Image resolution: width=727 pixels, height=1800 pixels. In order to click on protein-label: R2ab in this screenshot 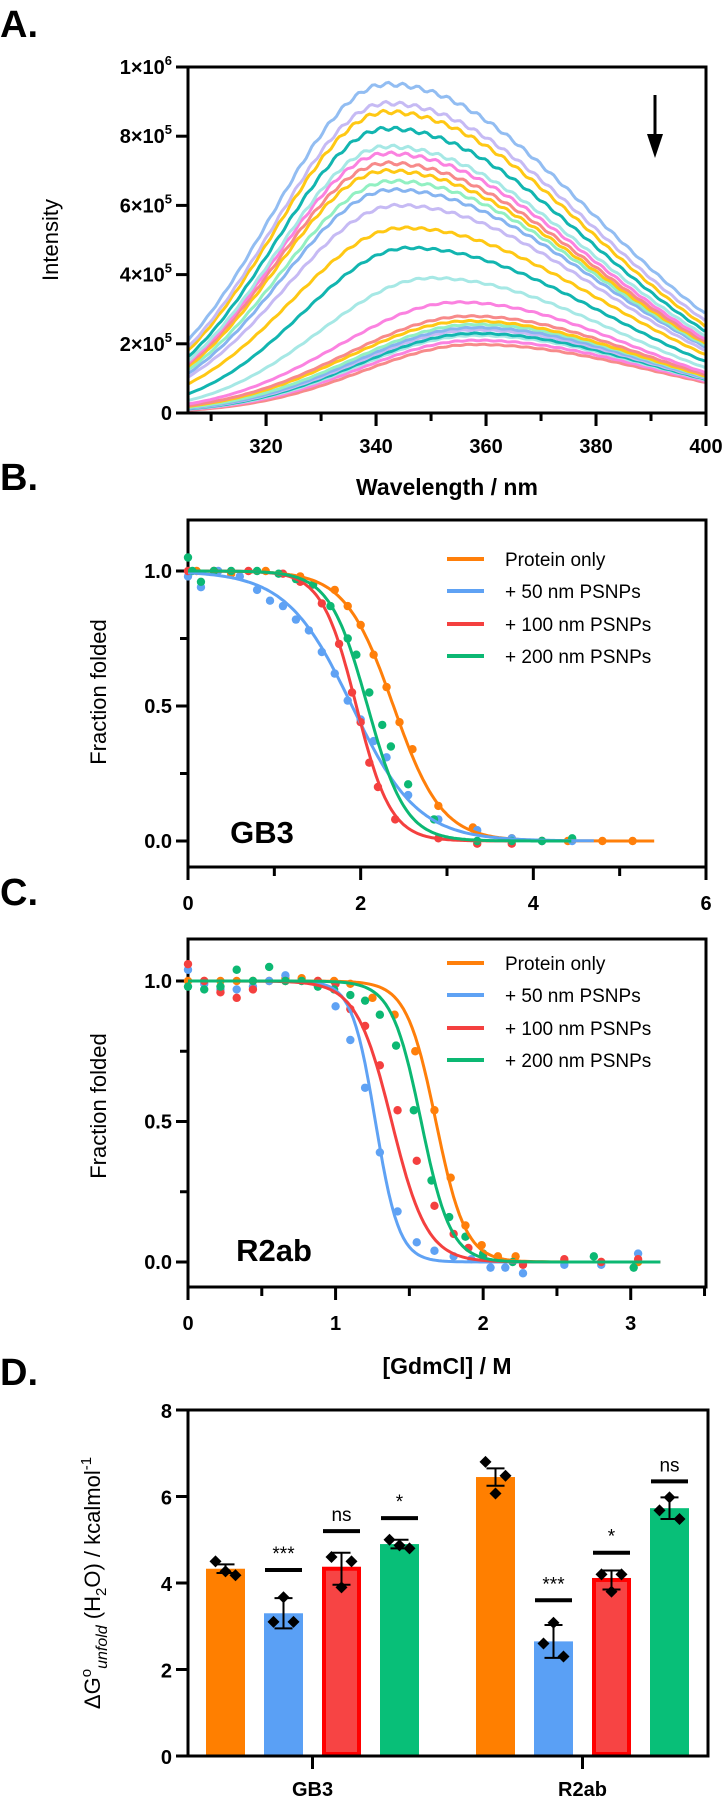, I will do `click(274, 1250)`.